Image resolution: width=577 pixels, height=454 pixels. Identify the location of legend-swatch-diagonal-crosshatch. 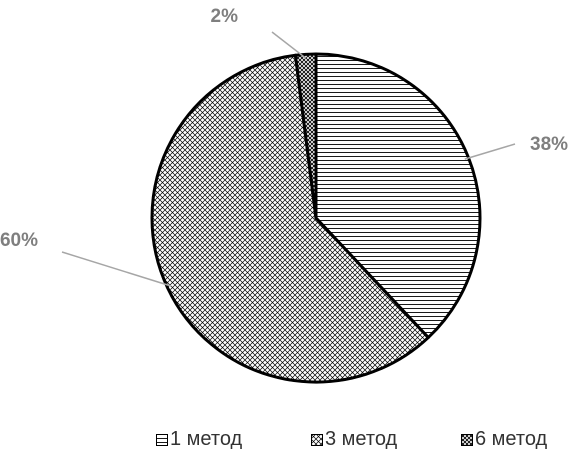
(467, 439).